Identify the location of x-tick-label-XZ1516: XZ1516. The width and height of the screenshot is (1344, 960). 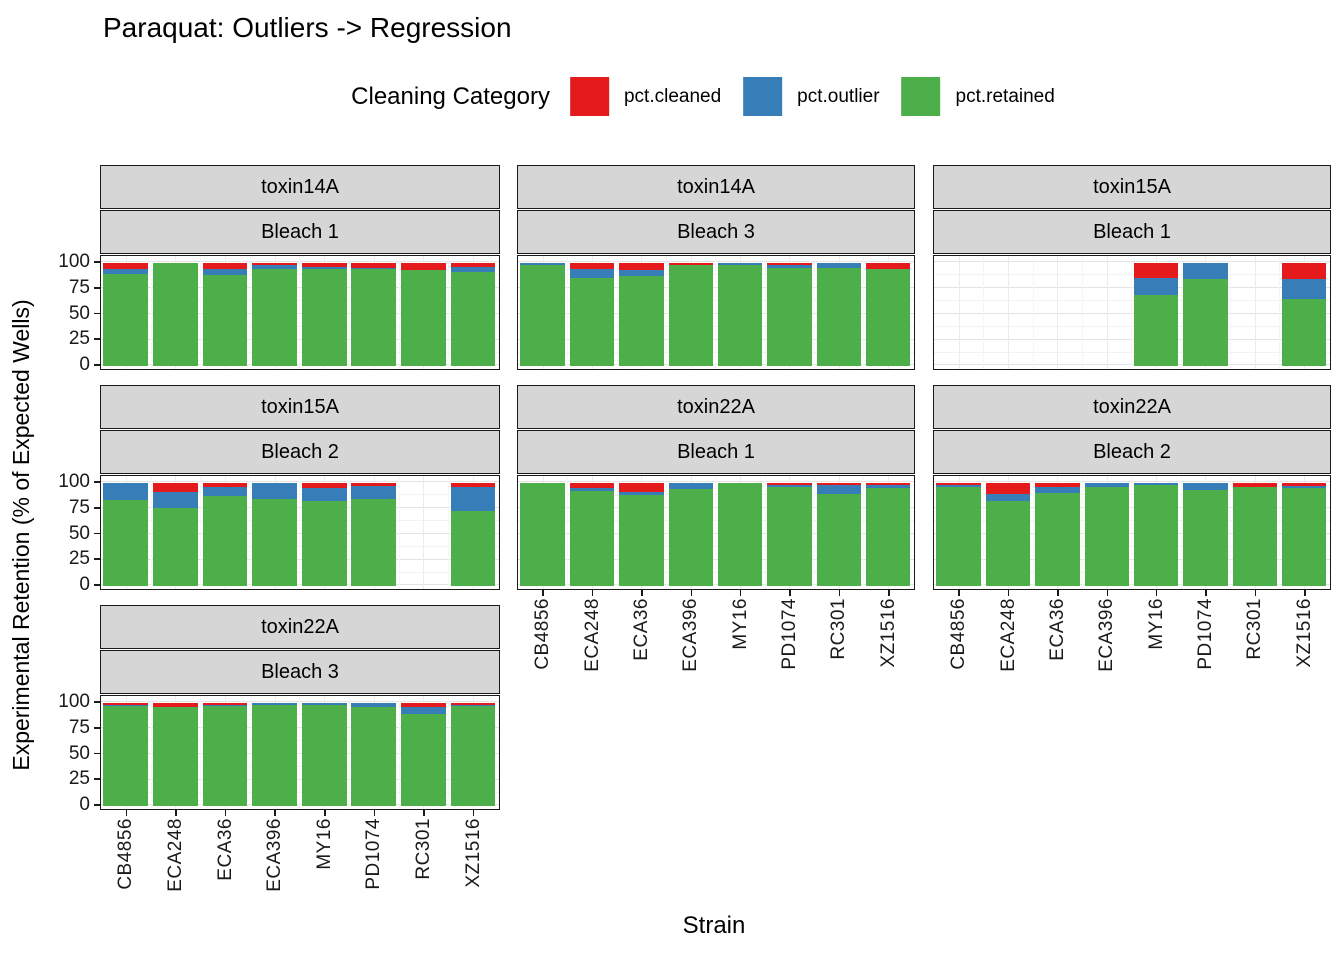
(888, 648).